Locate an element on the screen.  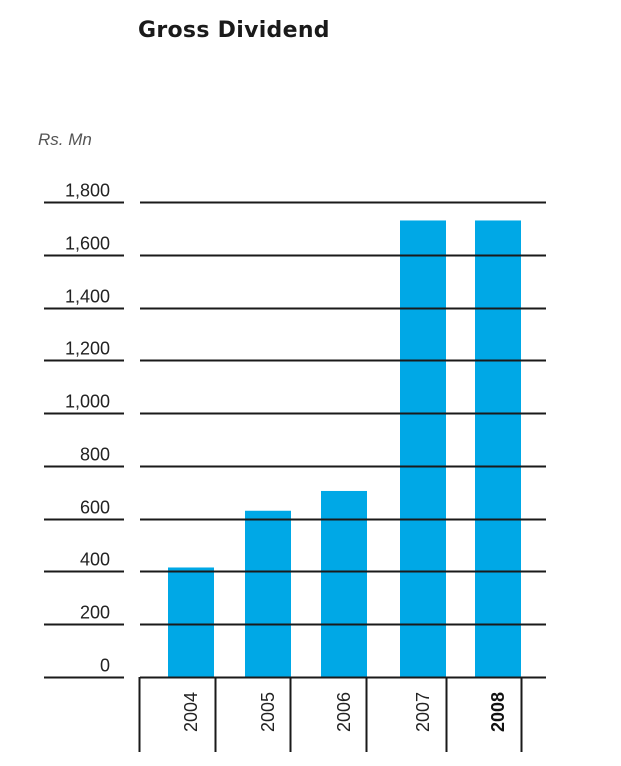
y-tick-label: 200 is located at coordinates (95, 613).